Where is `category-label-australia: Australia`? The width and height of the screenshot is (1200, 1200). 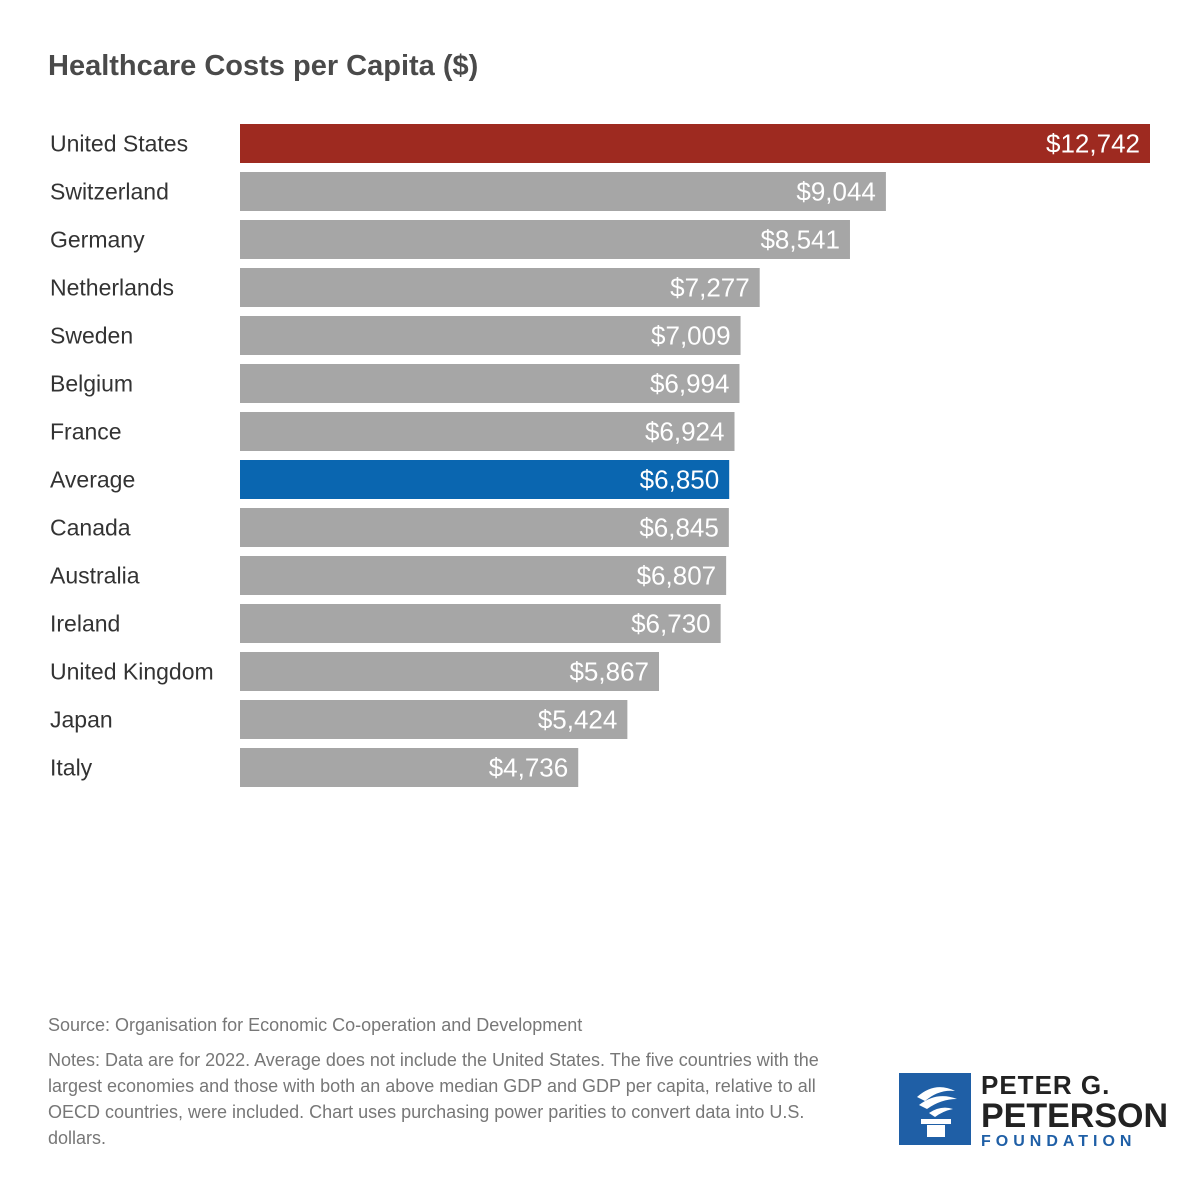 category-label-australia: Australia is located at coordinates (95, 576).